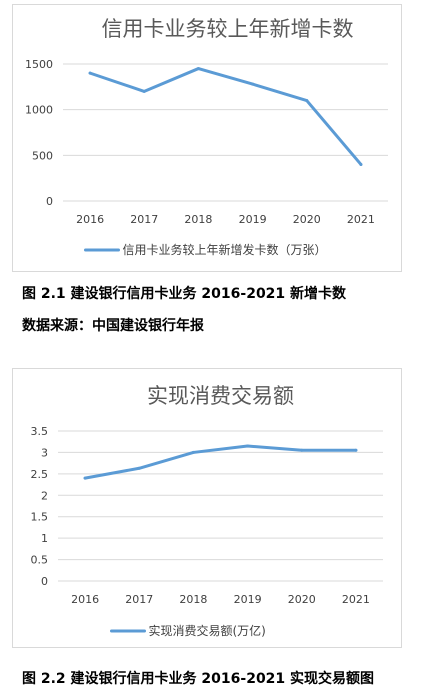  I want to click on y-tick-label: 1, so click(44, 538).